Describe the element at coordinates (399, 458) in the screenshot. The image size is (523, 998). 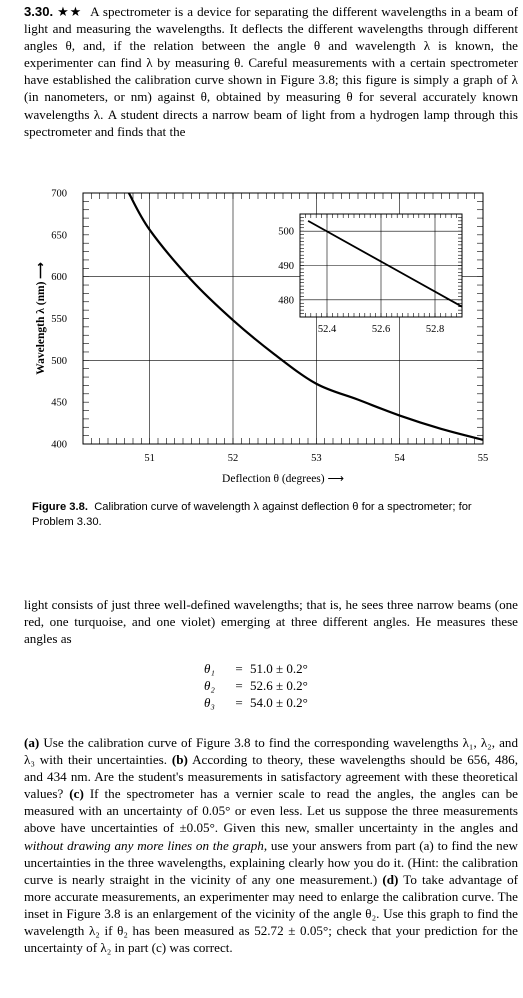
I see `x-tick-label: 54` at that location.